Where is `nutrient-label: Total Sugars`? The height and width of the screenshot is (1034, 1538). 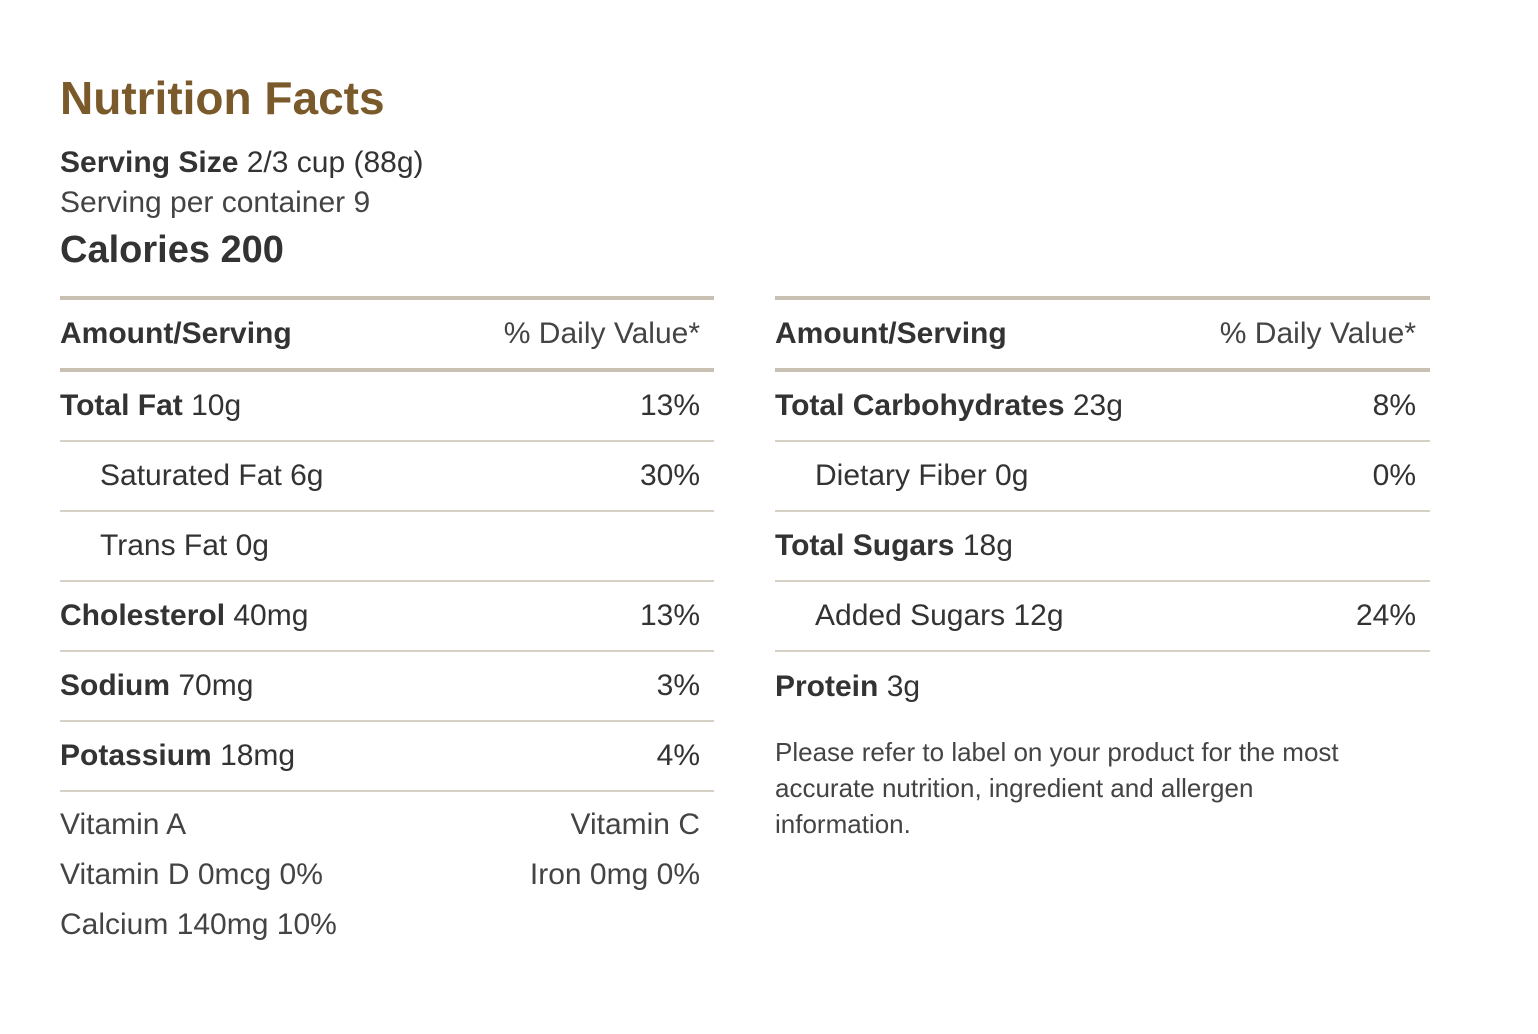 nutrient-label: Total Sugars is located at coordinates (865, 545).